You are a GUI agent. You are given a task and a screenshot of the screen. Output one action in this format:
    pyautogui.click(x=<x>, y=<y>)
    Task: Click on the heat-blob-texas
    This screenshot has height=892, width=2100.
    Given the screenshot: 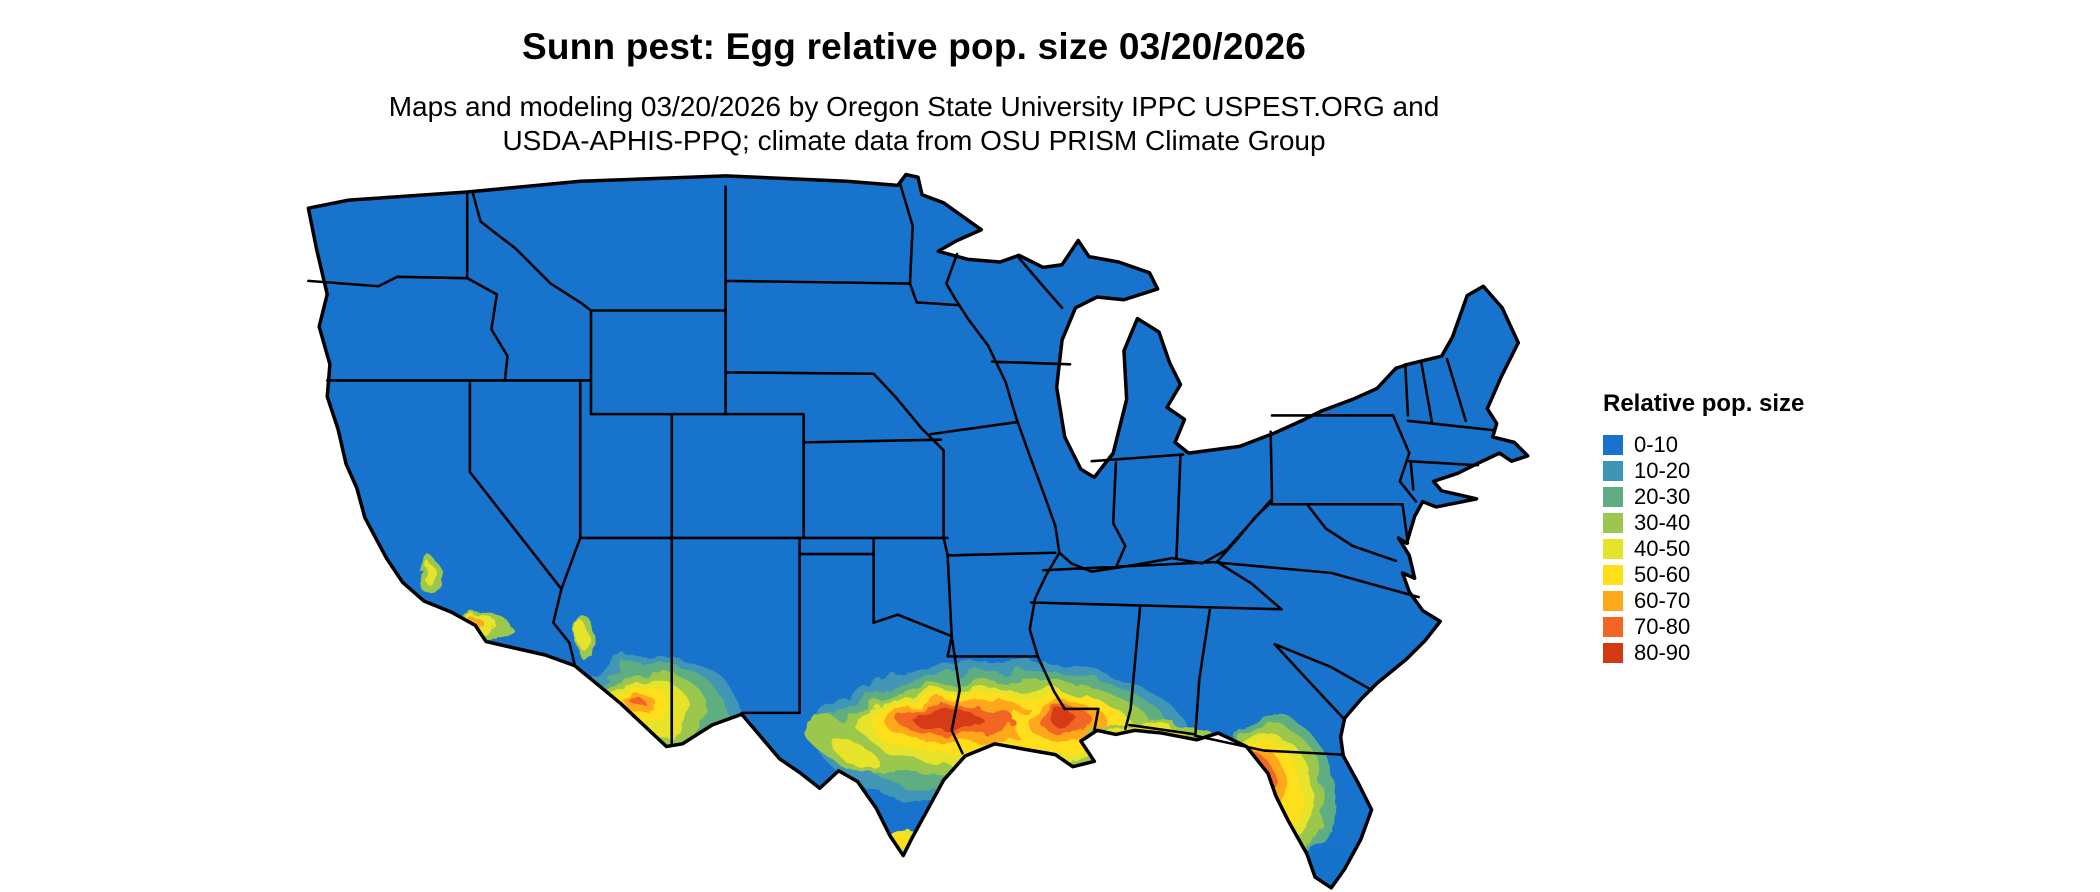 What is the action you would take?
    pyautogui.click(x=947, y=720)
    